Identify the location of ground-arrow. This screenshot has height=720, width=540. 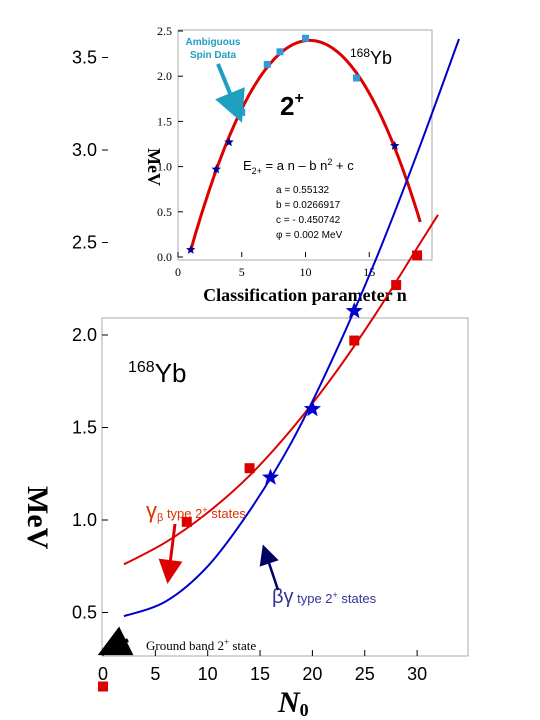
(115, 641).